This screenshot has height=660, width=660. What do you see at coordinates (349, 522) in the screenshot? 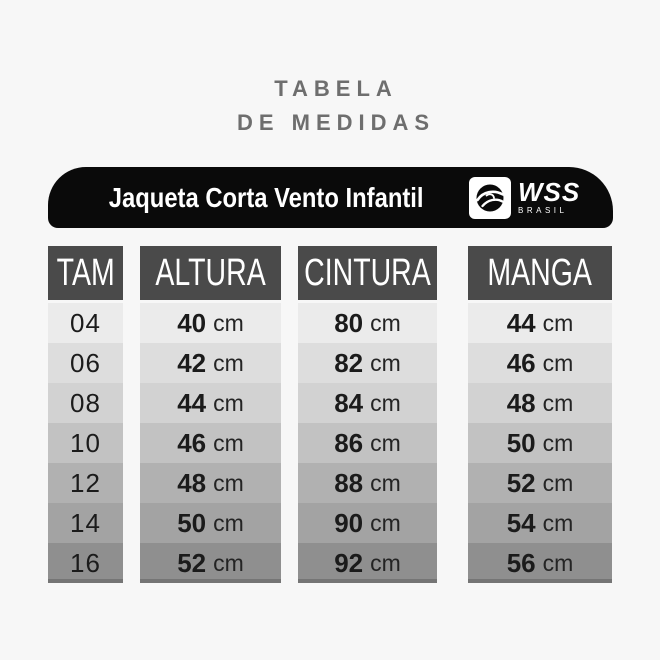
I see `cell-value: 90` at bounding box center [349, 522].